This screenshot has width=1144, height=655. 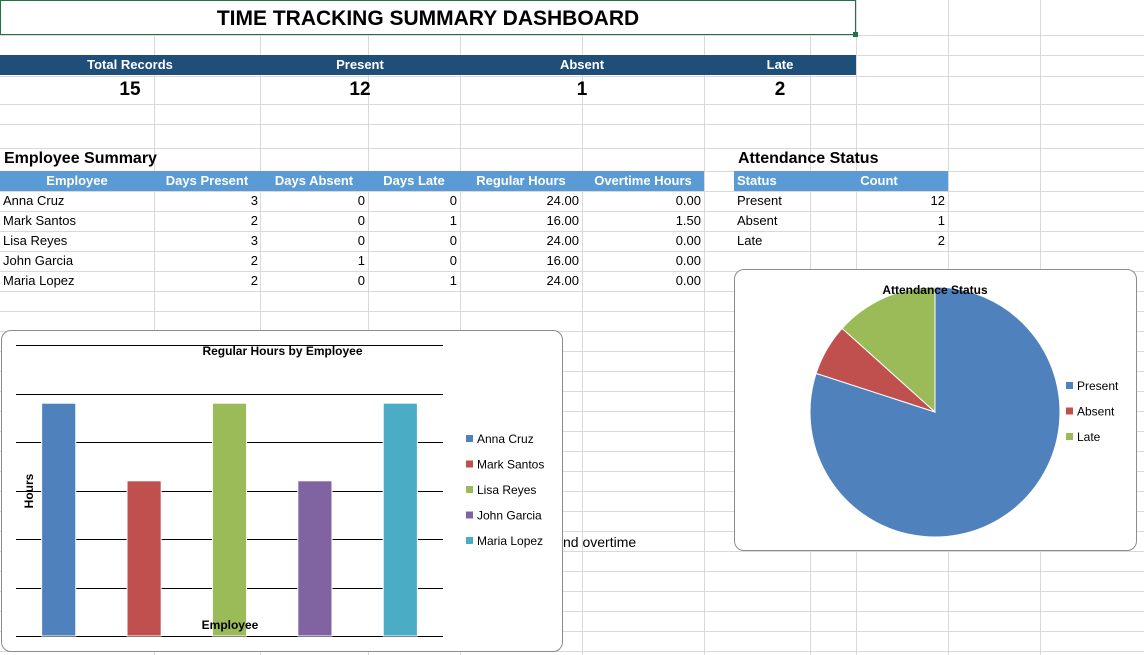 I want to click on kpi-value-absent: 1, so click(x=582, y=89).